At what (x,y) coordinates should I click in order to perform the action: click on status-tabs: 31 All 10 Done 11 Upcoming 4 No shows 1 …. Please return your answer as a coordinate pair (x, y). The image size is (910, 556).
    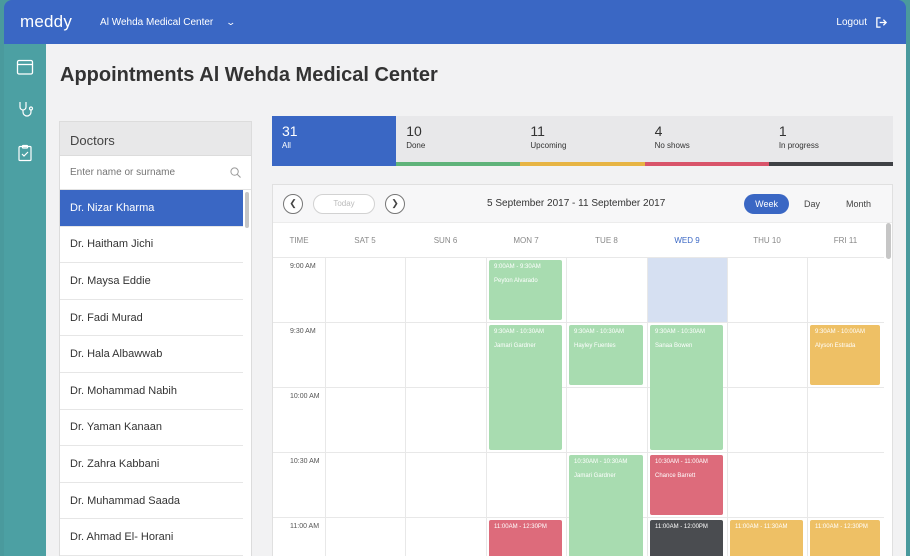
    Looking at the image, I should click on (583, 141).